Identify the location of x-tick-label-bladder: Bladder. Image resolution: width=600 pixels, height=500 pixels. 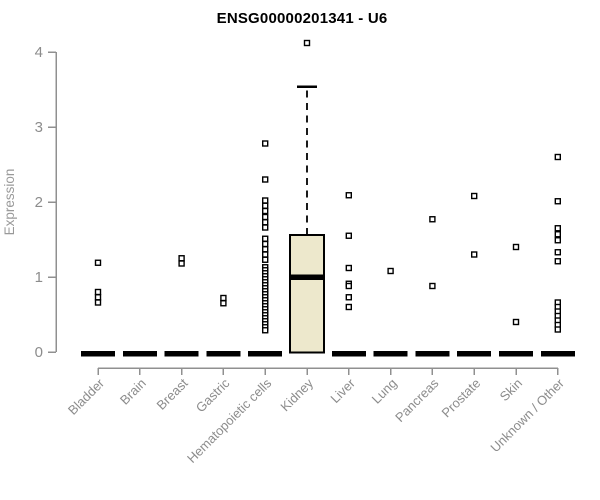
(86, 396).